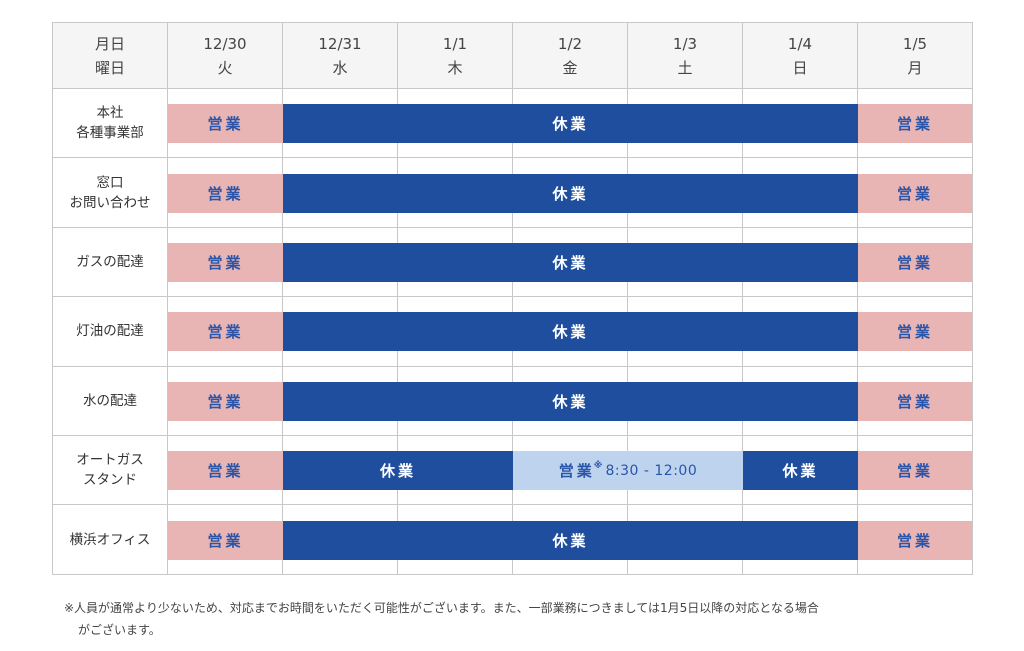 The width and height of the screenshot is (1024, 651). Describe the element at coordinates (110, 480) in the screenshot. I see `row-label: スタンド` at that location.